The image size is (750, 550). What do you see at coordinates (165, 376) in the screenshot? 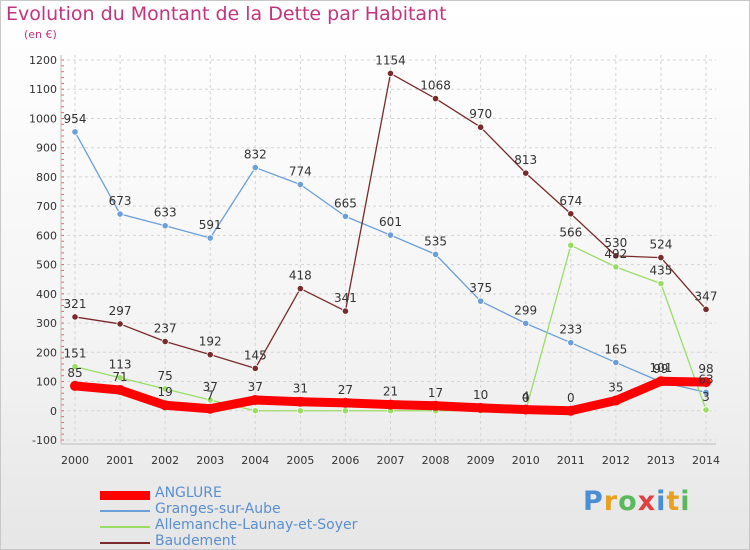
I see `data-label: 75` at bounding box center [165, 376].